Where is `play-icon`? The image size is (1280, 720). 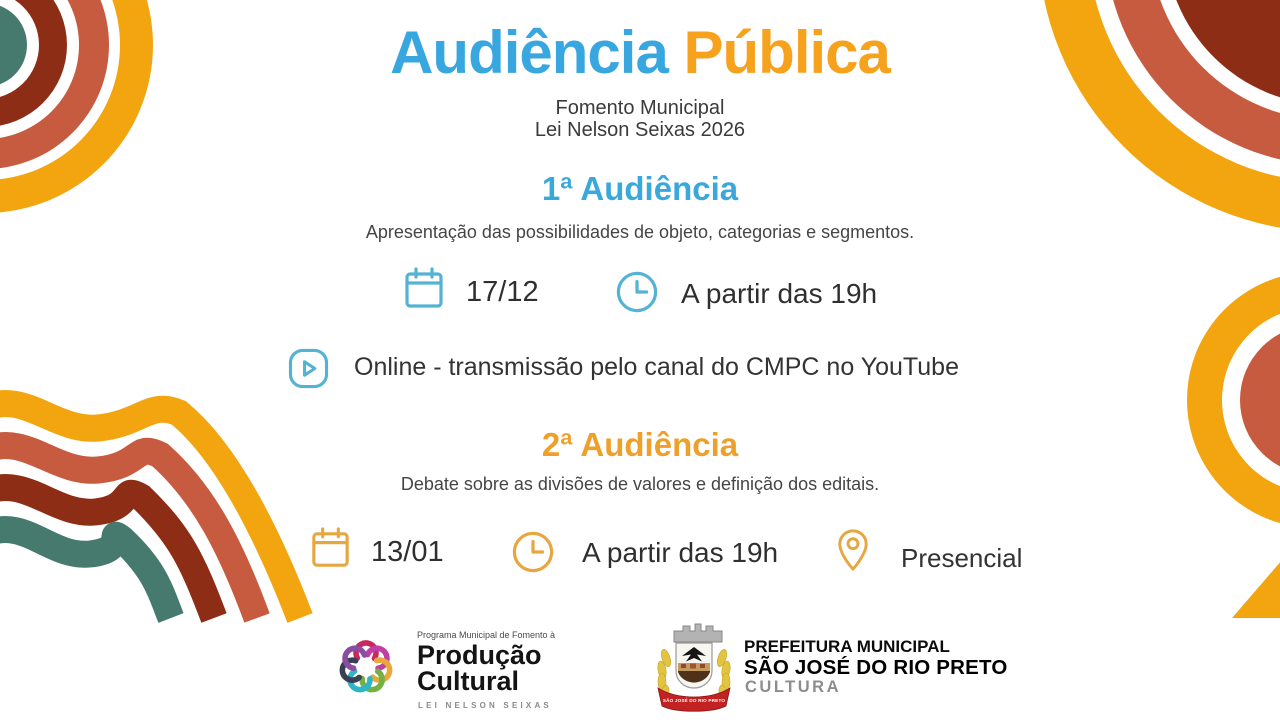 play-icon is located at coordinates (308, 371).